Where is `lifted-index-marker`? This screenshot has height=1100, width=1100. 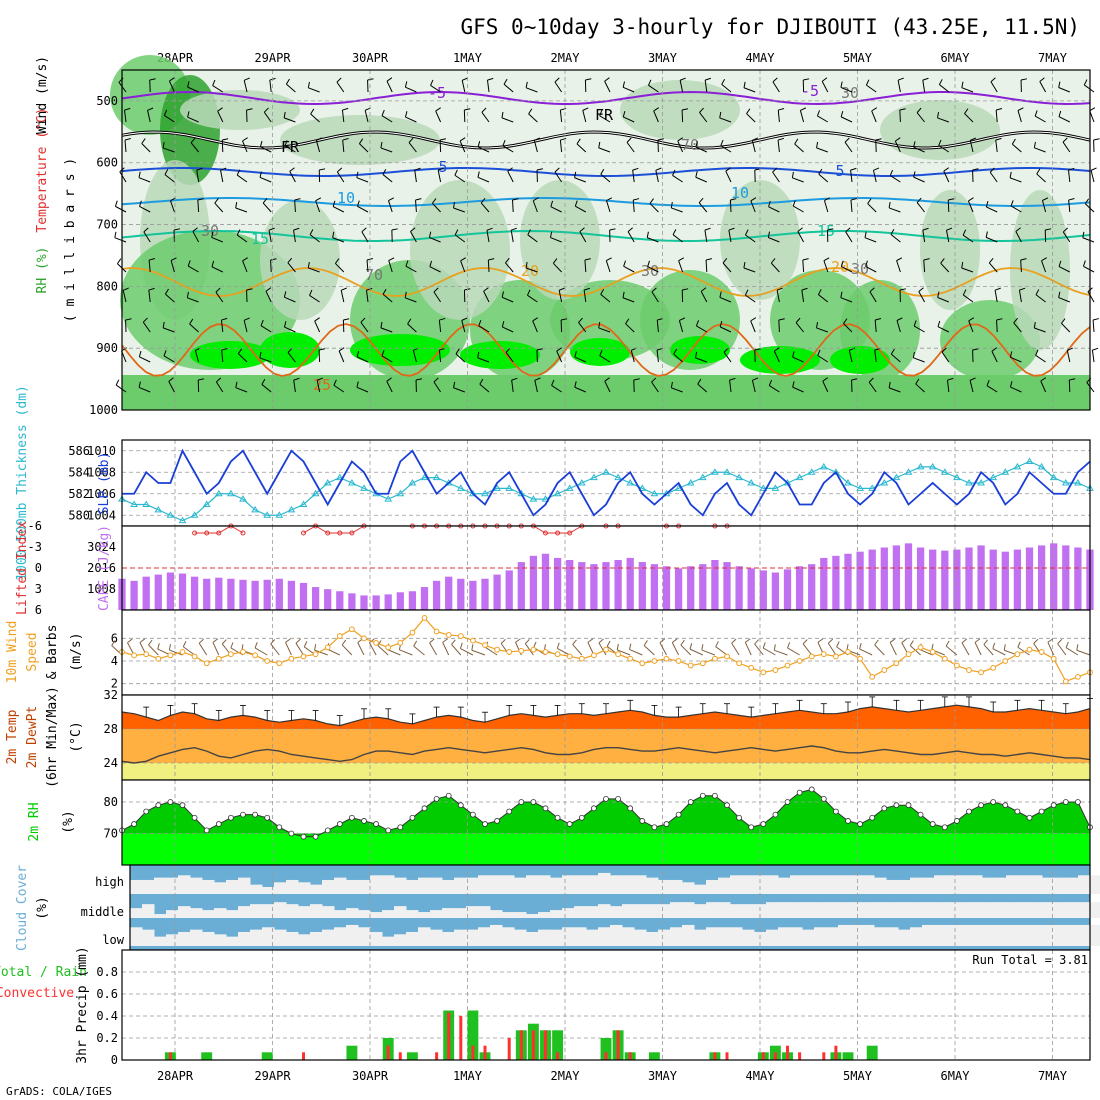 lifted-index-marker is located at coordinates (303, 533).